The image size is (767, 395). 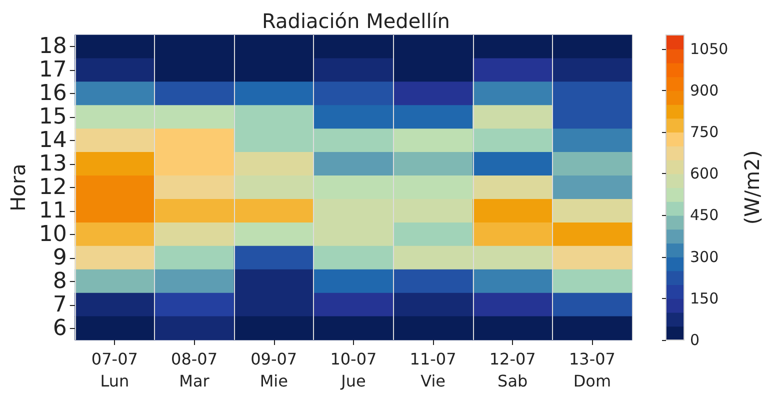 I want to click on y-tick-label: 11, so click(x=52, y=211).